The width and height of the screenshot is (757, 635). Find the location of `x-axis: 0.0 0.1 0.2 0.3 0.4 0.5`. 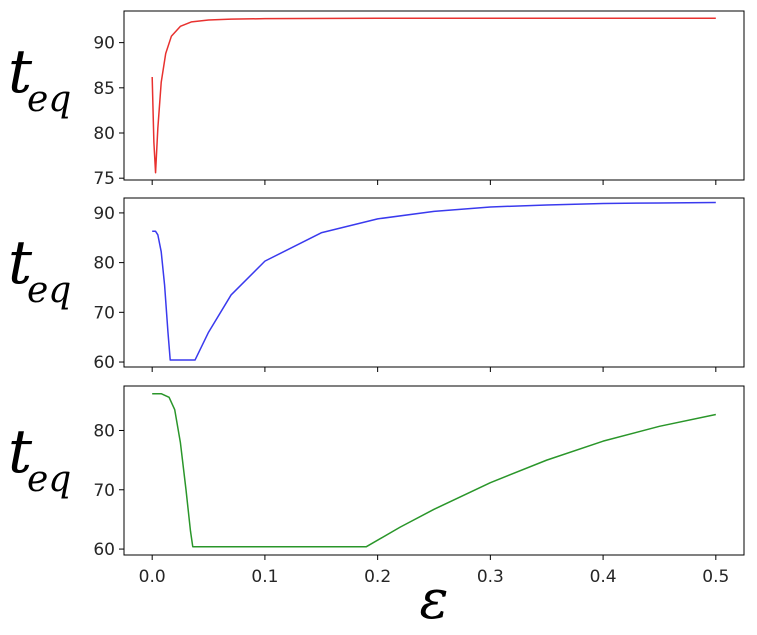

x-axis: 0.0 0.1 0.2 0.3 0.4 0.5 is located at coordinates (434, 571).